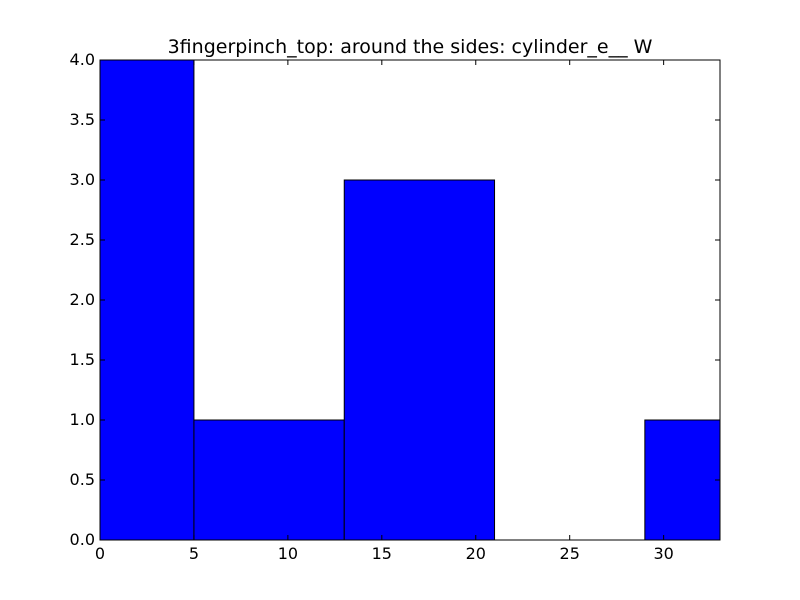  I want to click on y-tick-label: 3.5, so click(82, 119).